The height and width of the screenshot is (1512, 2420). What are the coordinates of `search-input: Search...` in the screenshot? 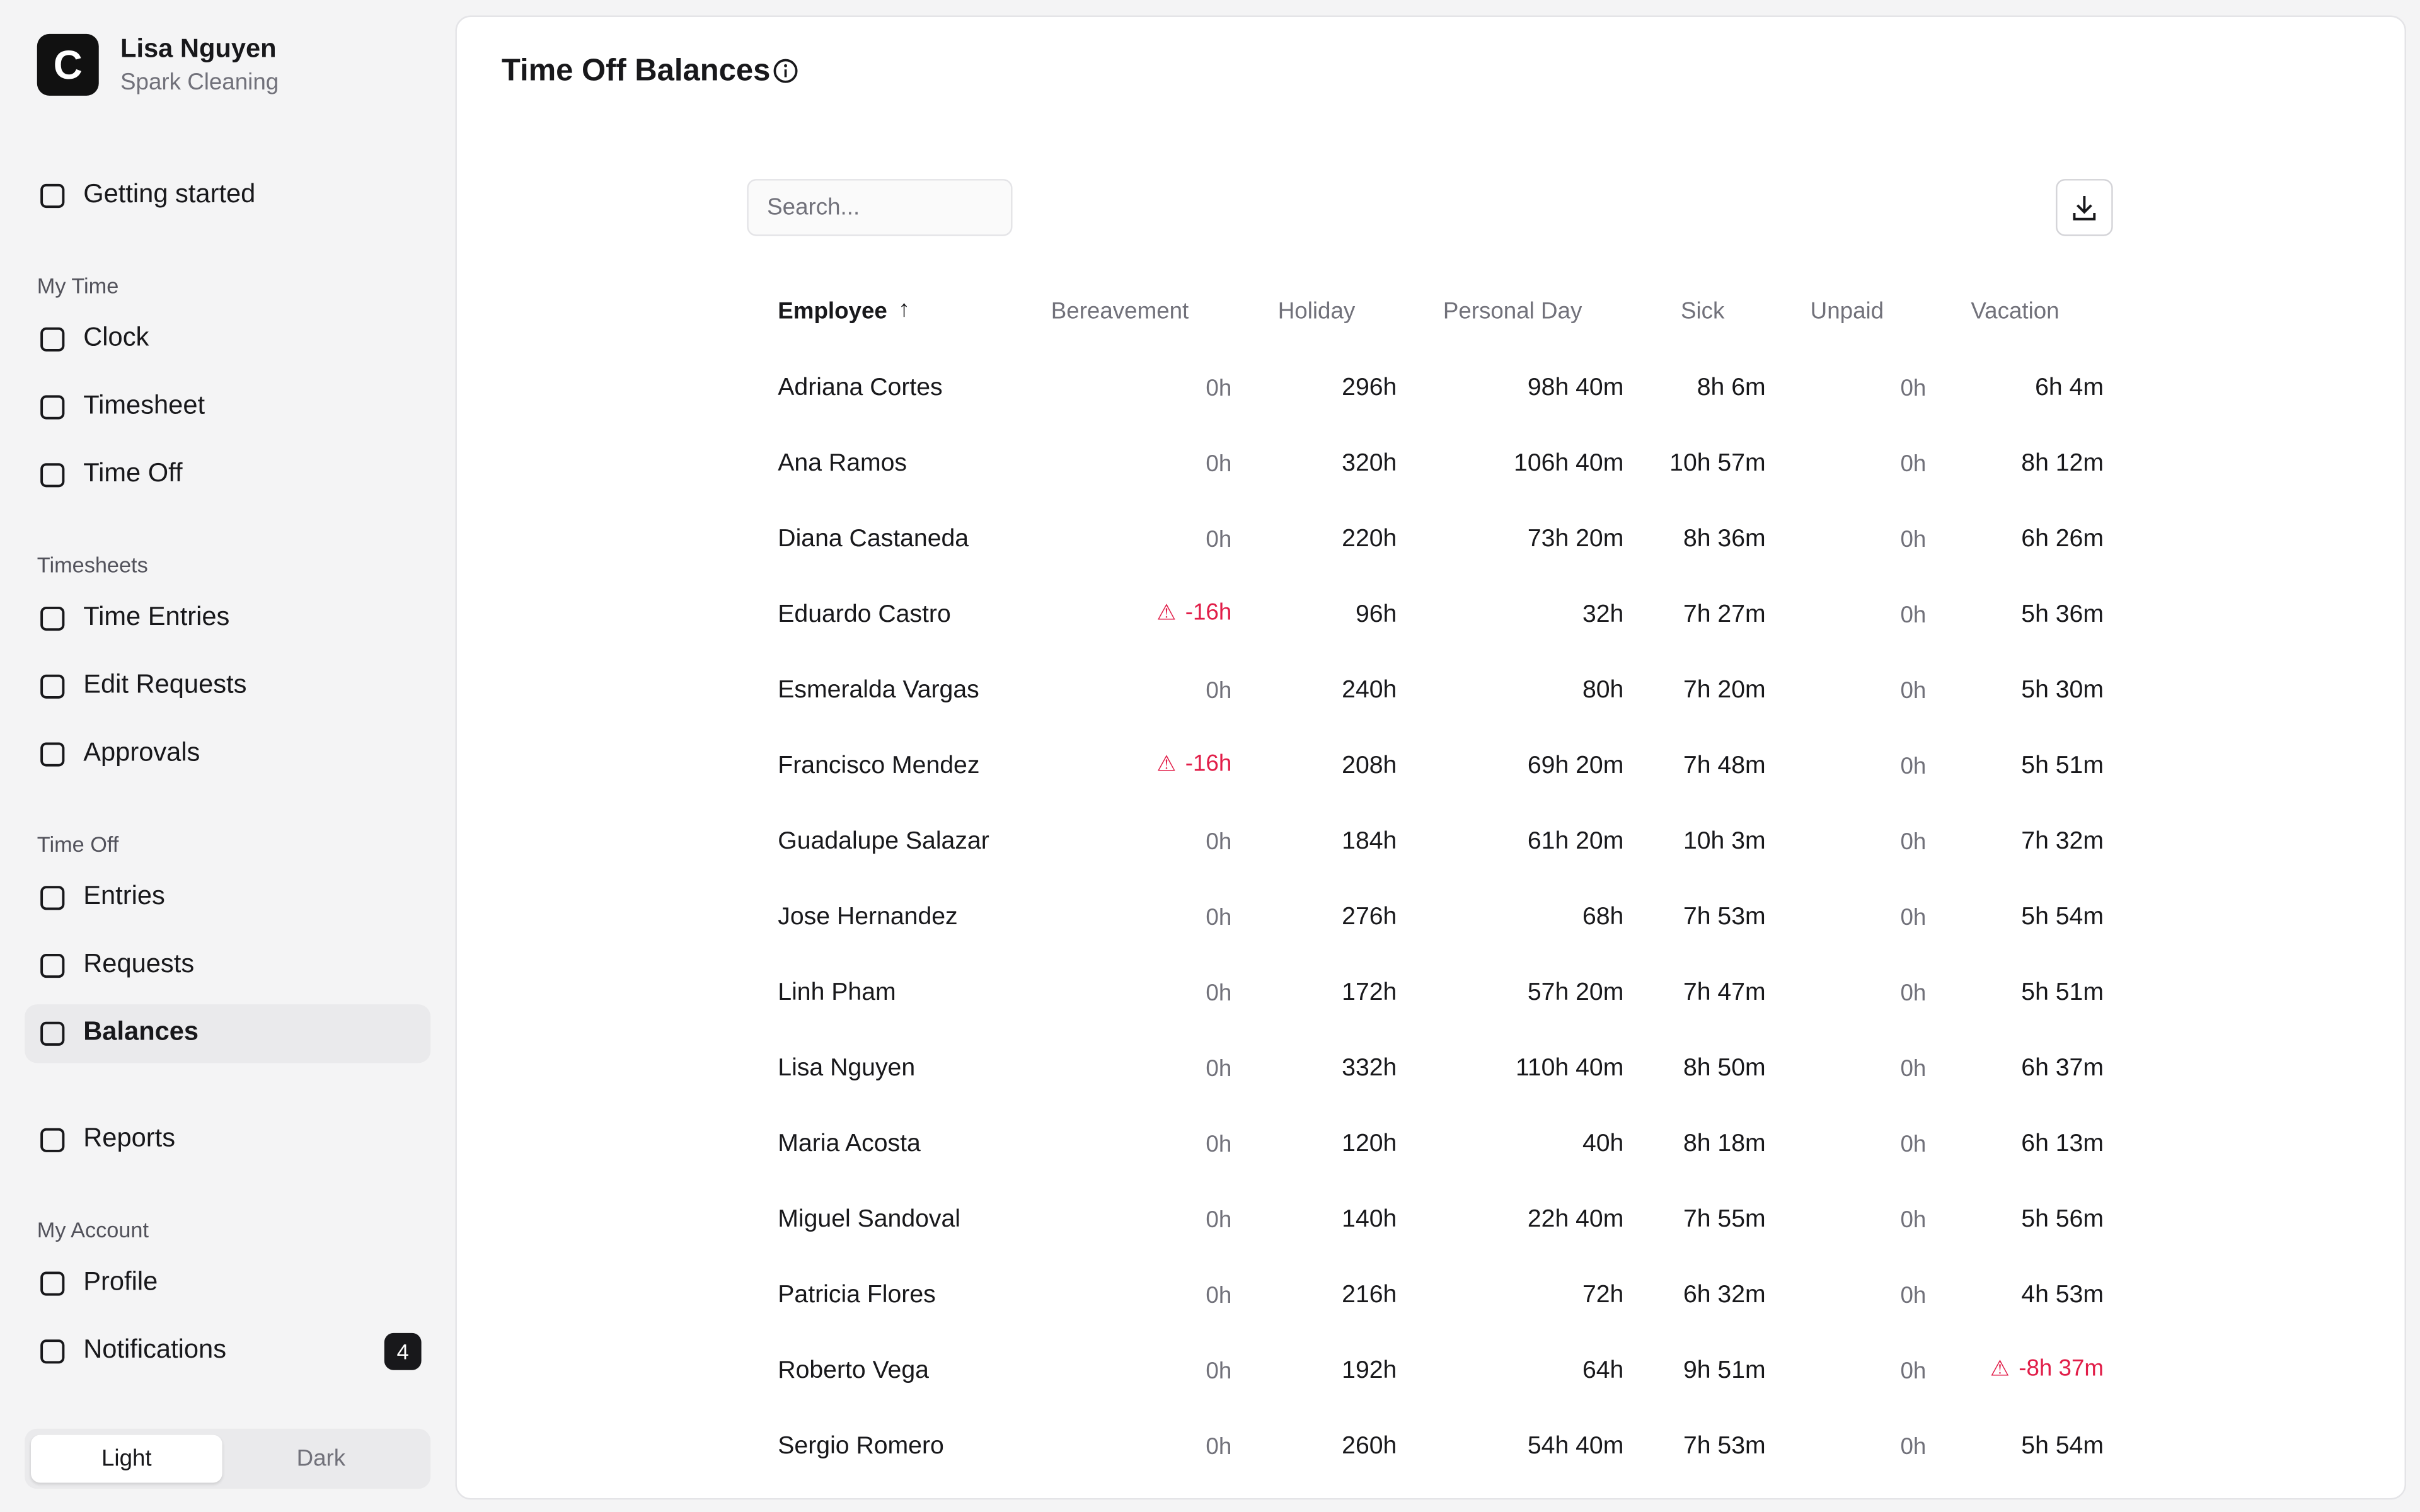 It's located at (880, 207).